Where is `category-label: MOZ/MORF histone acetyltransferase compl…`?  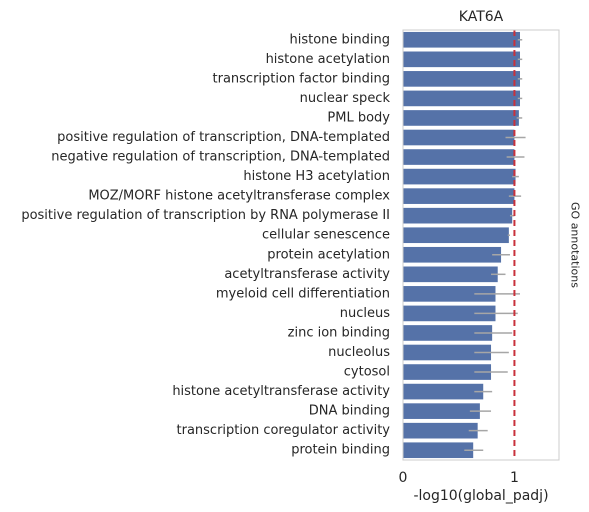 category-label: MOZ/MORF histone acetyltransferase compl… is located at coordinates (239, 196).